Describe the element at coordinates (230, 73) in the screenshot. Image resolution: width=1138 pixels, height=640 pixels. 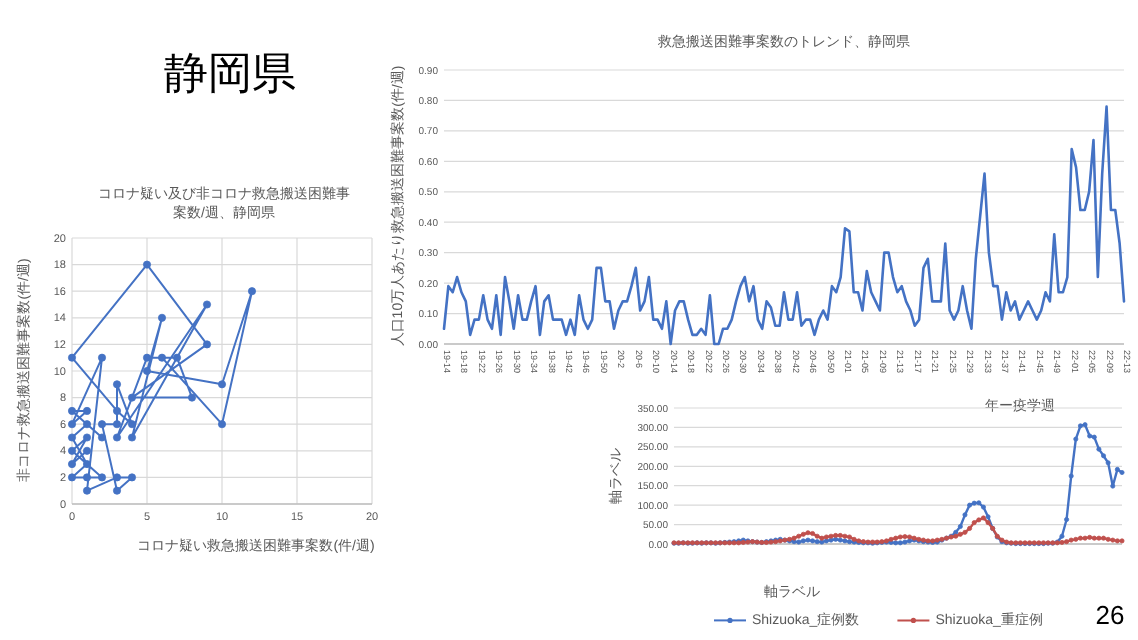
I see `text: 静岡県` at that location.